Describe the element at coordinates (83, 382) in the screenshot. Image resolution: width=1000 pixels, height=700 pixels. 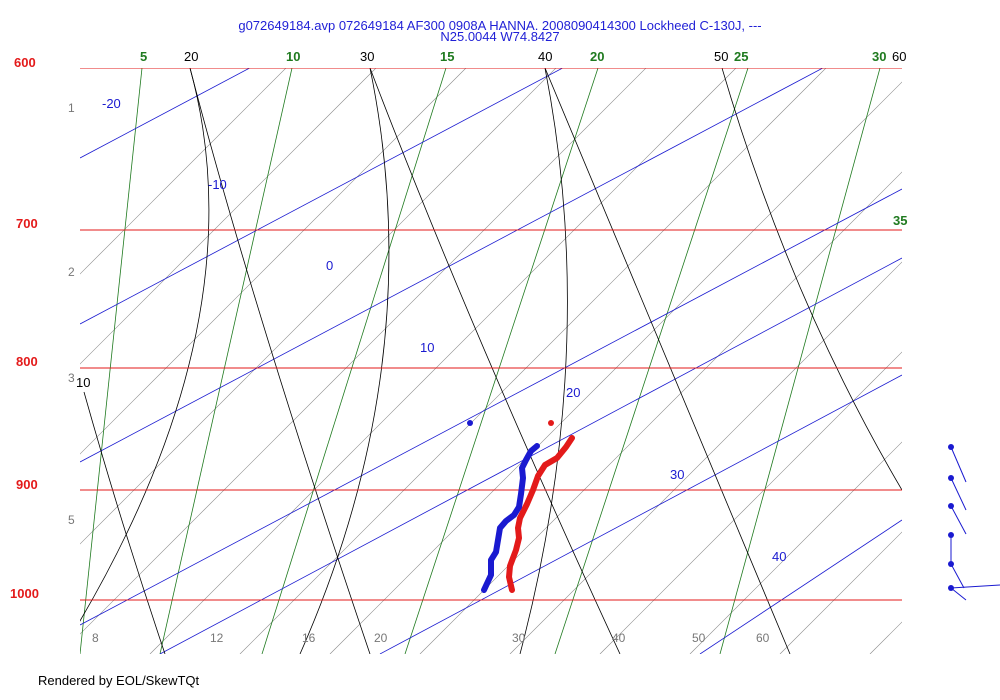
I see `black-line-label-0: 10` at that location.